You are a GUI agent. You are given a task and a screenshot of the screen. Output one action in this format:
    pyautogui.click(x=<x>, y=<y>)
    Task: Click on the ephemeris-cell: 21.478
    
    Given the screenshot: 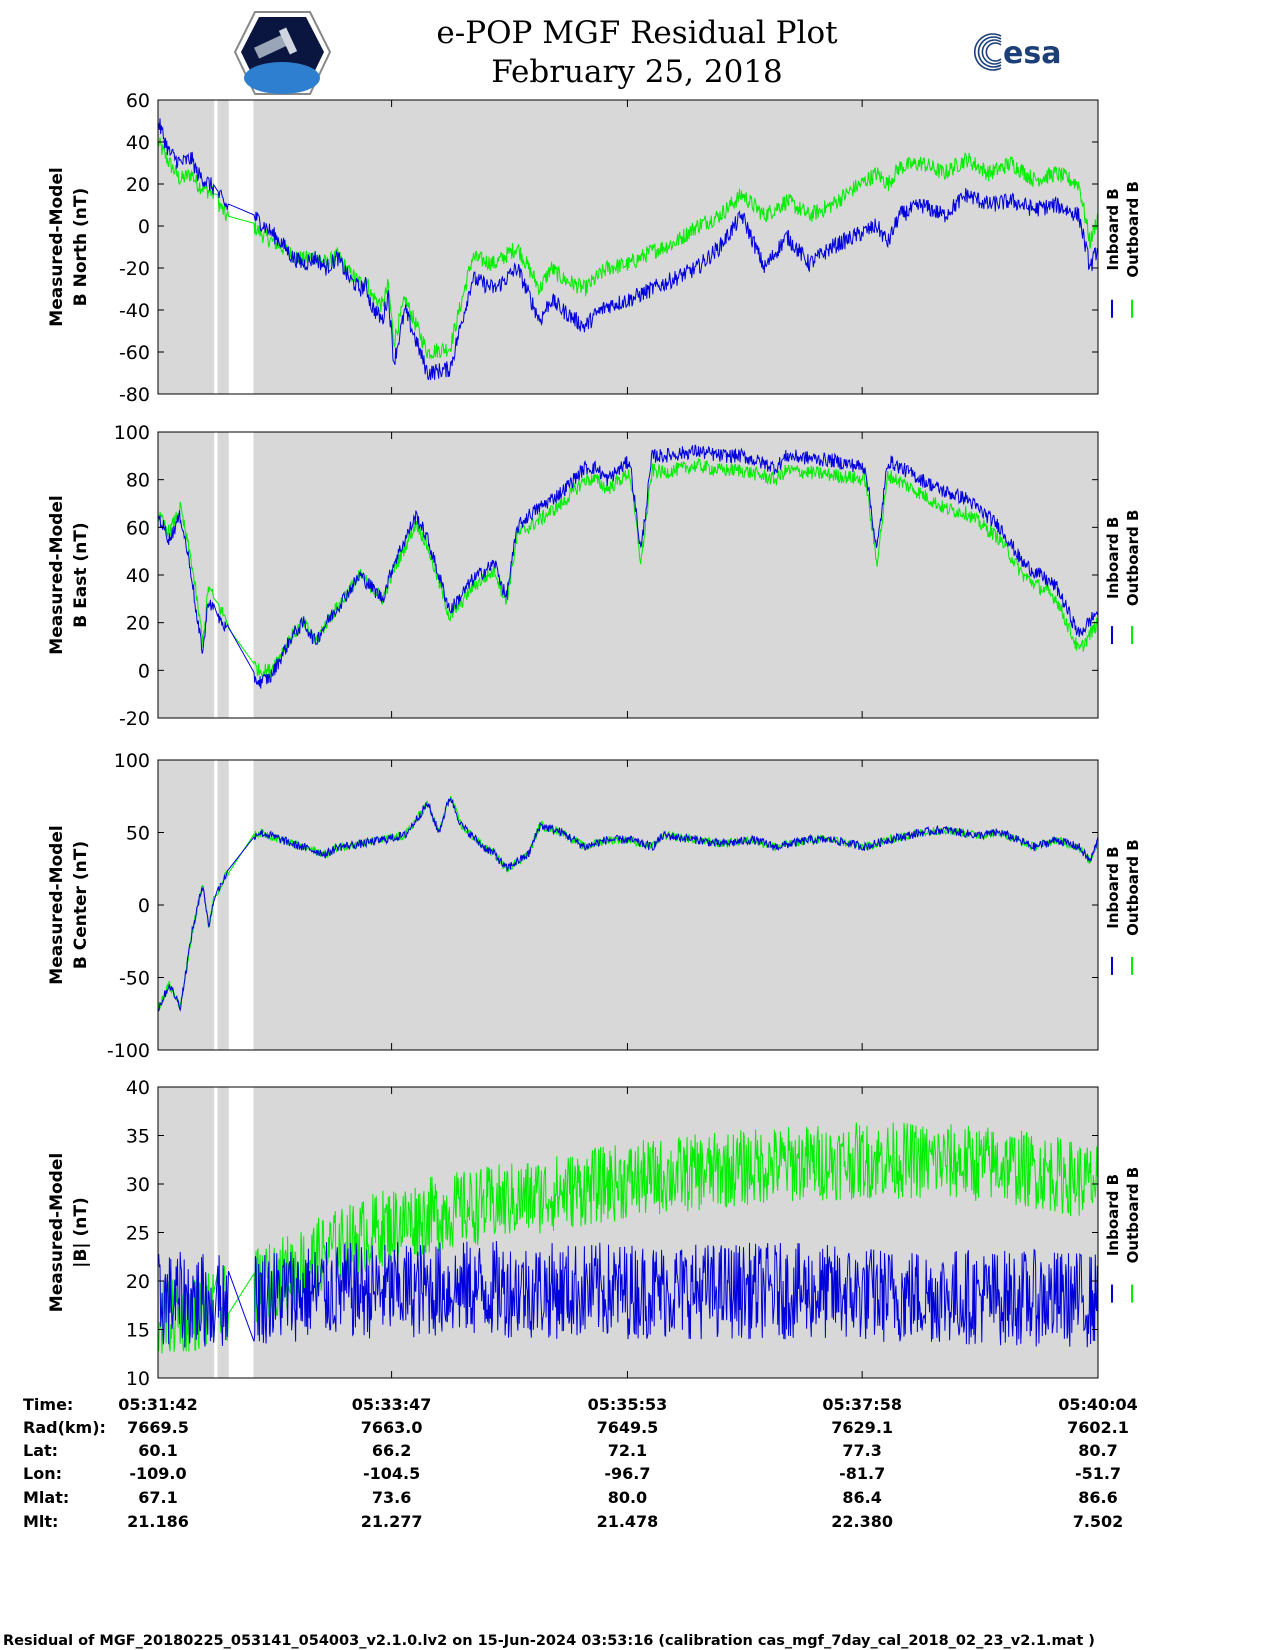 What is the action you would take?
    pyautogui.click(x=628, y=1521)
    